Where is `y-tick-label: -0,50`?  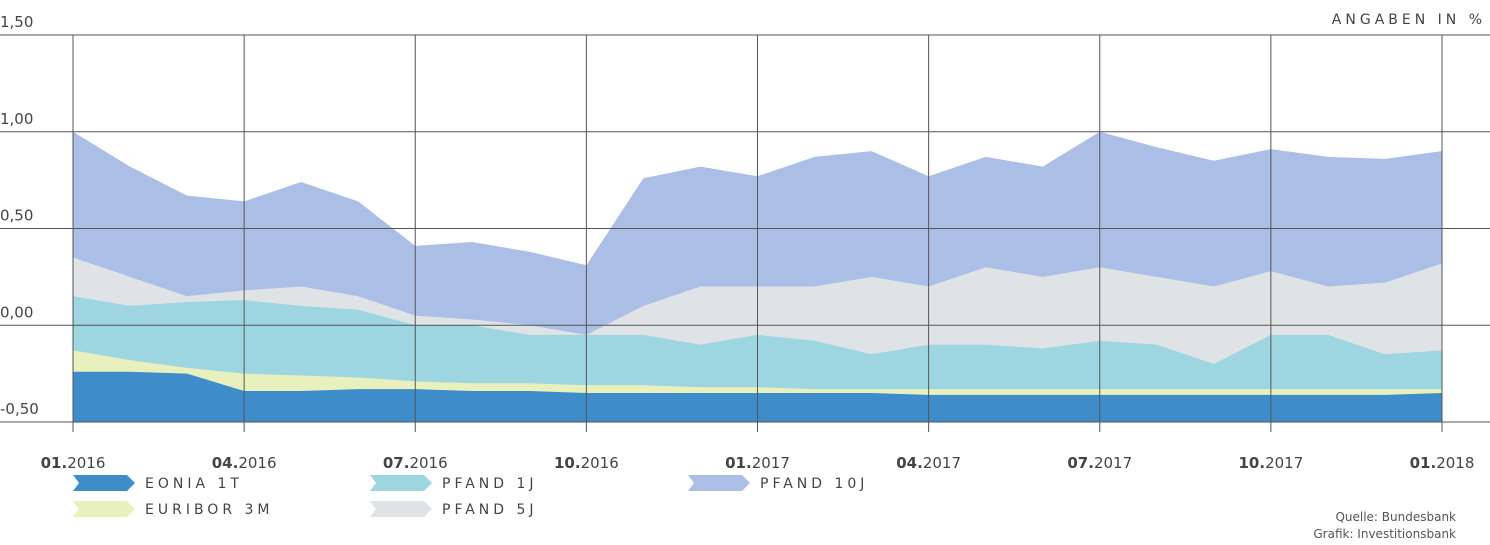 y-tick-label: -0,50 is located at coordinates (19, 409).